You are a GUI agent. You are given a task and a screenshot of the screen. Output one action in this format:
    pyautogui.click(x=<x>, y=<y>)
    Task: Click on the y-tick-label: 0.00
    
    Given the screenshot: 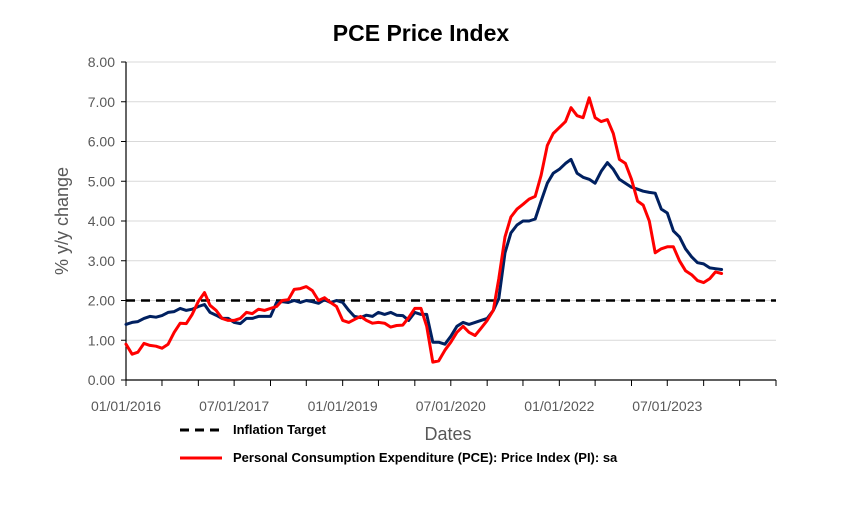 What is the action you would take?
    pyautogui.click(x=101, y=380)
    